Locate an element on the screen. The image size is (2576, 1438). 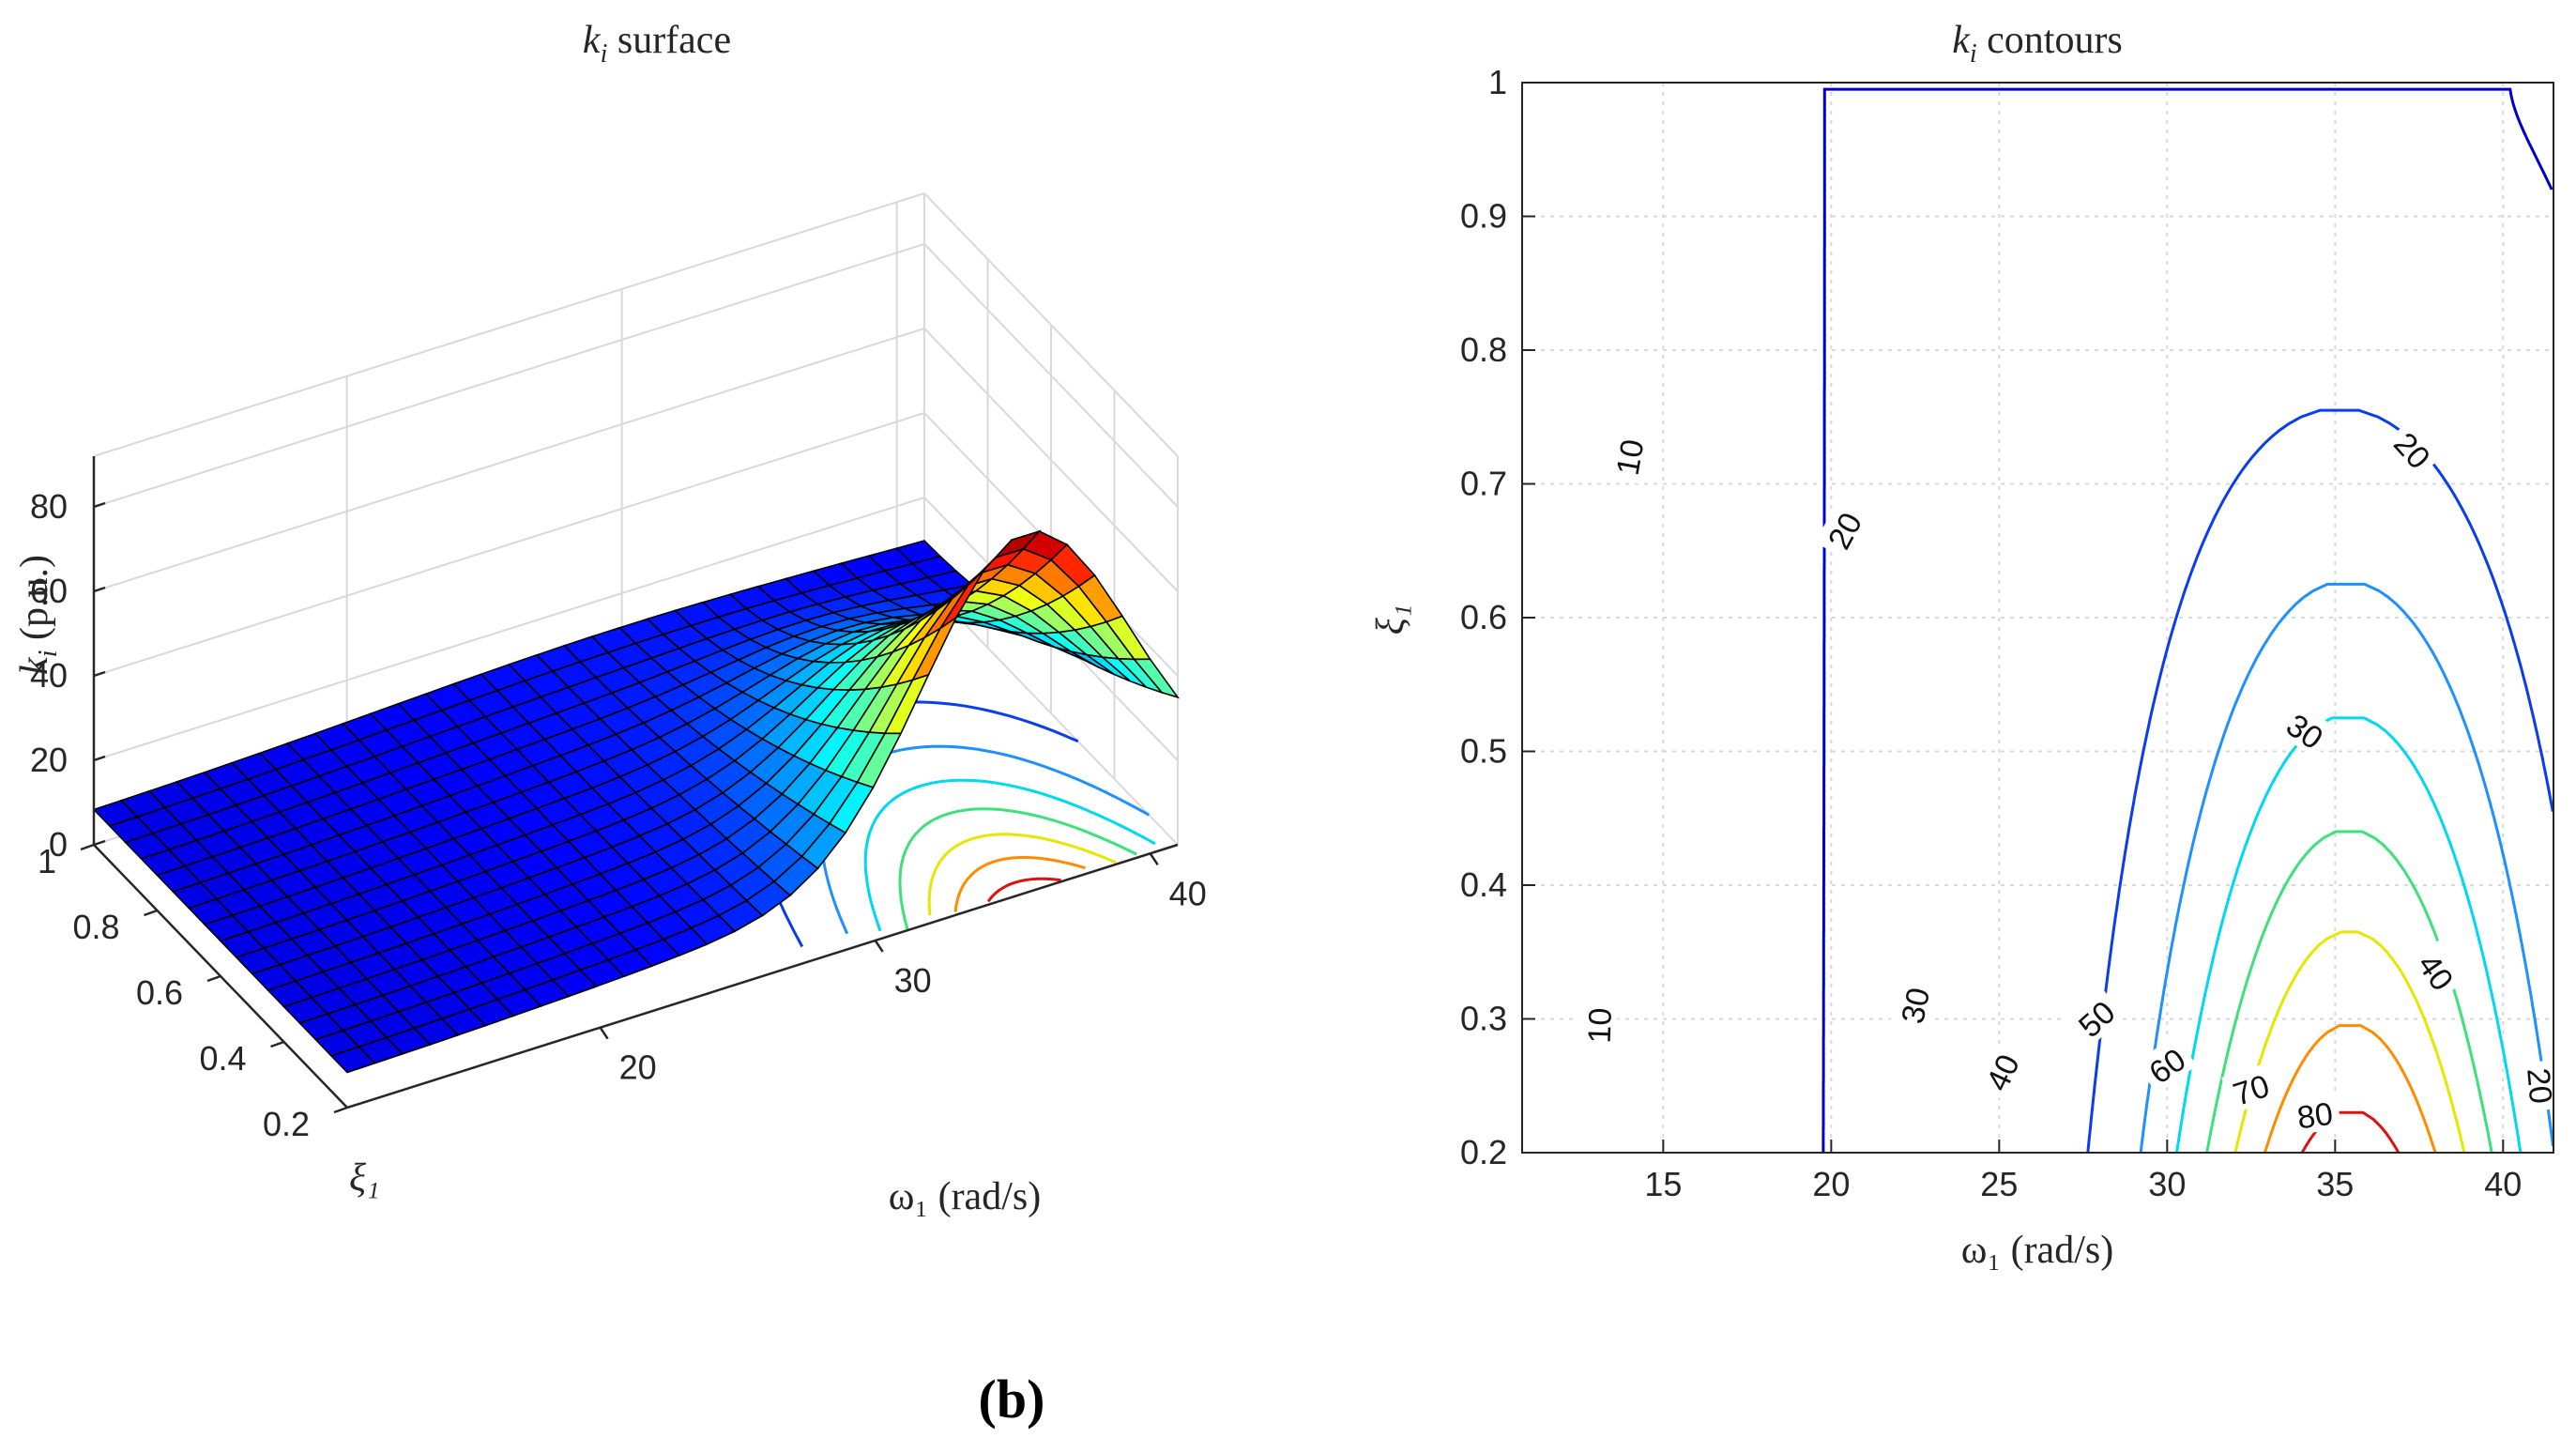
omega-tick-label: 20 is located at coordinates (638, 1067).